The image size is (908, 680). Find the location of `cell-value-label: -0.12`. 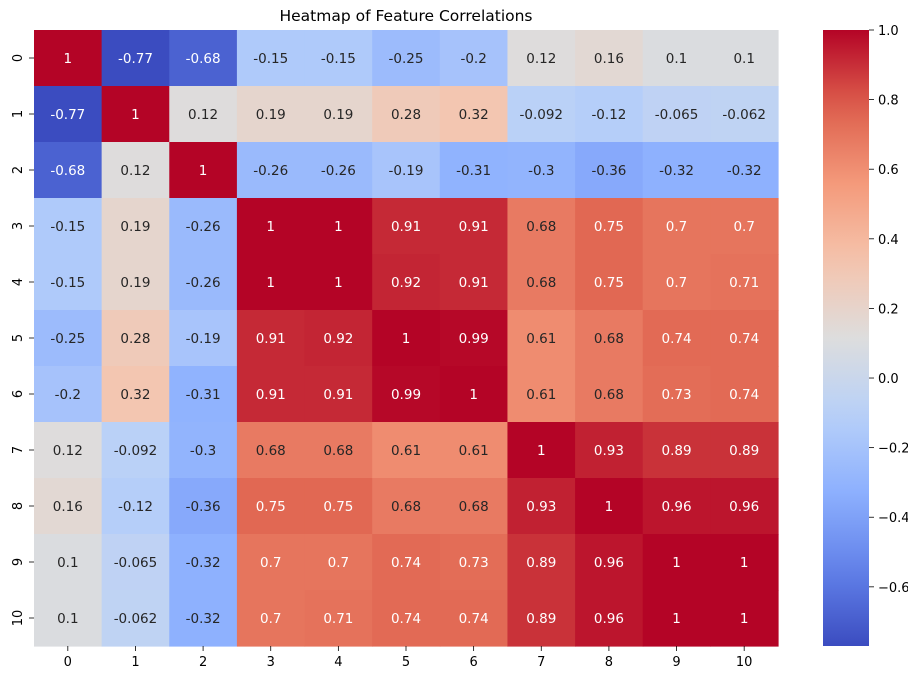

cell-value-label: -0.12 is located at coordinates (135, 507).